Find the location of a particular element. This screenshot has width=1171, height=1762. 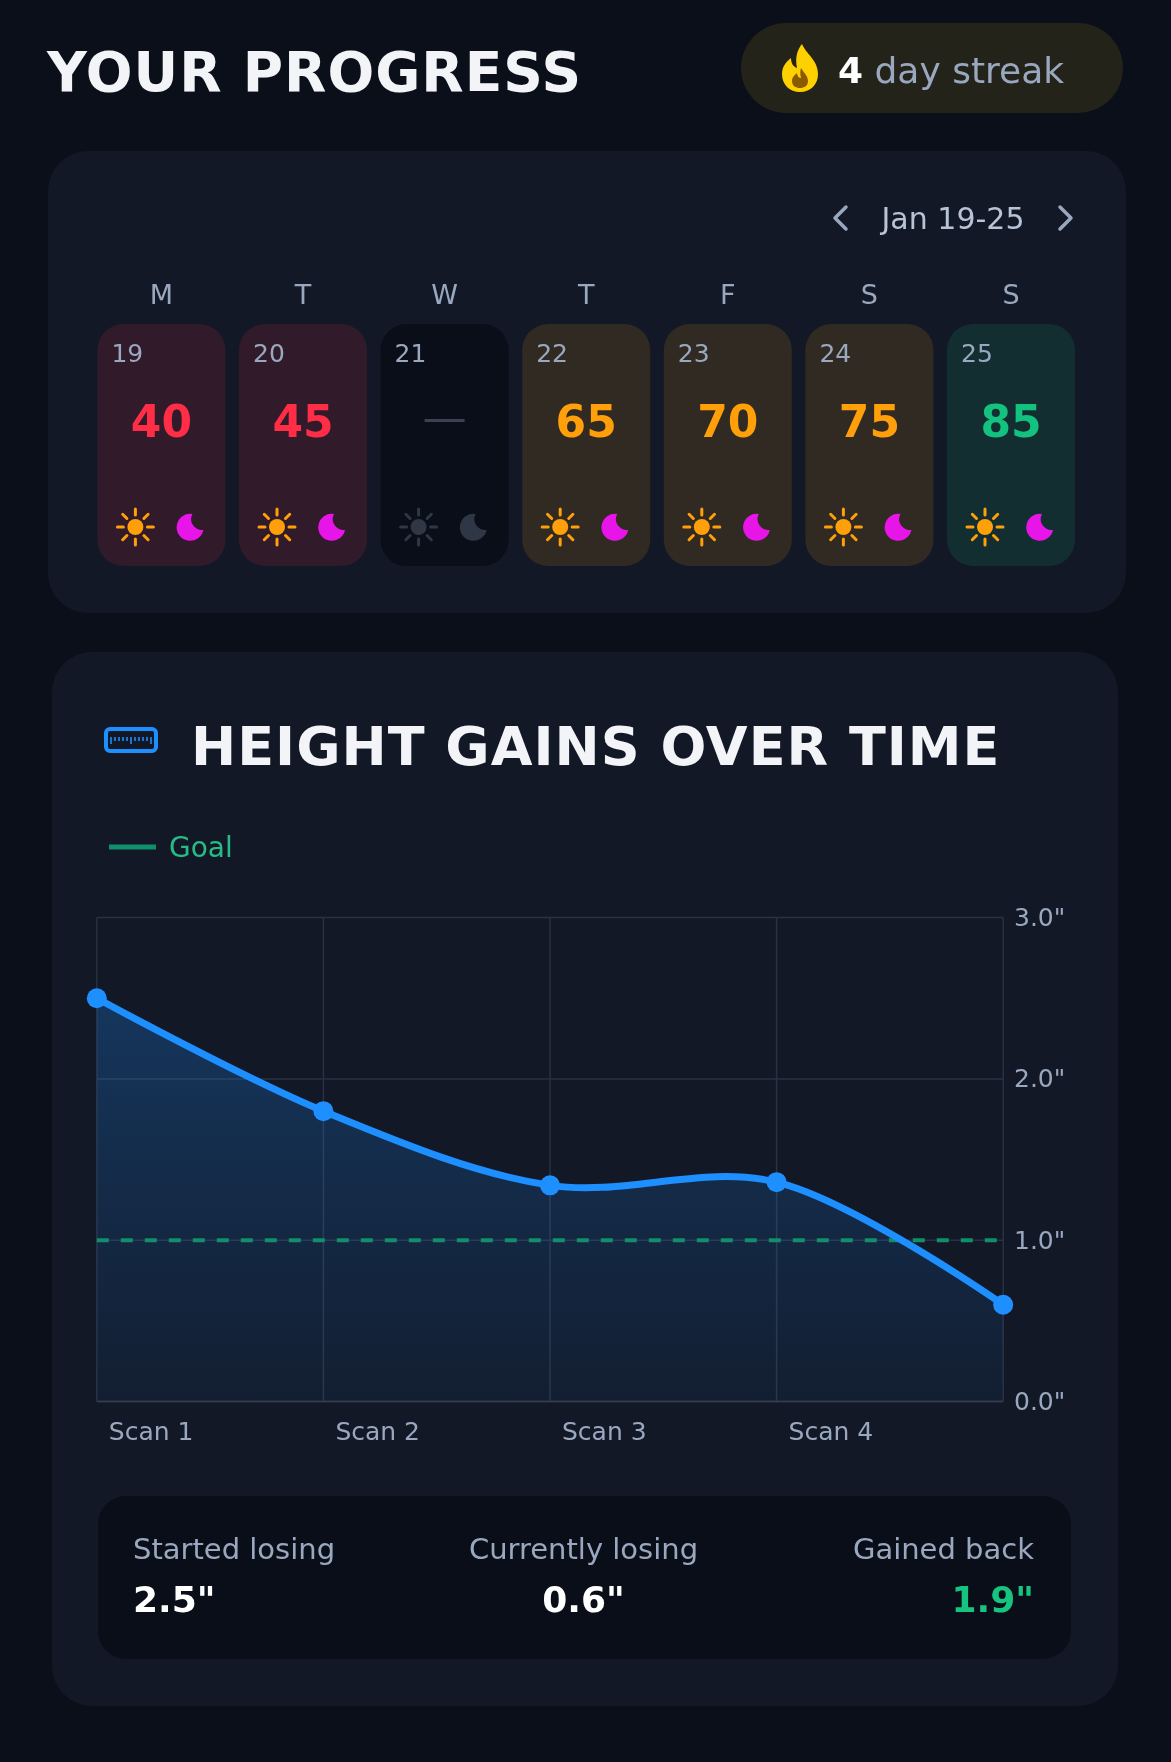

x-tick-label: 21 is located at coordinates (410, 353).